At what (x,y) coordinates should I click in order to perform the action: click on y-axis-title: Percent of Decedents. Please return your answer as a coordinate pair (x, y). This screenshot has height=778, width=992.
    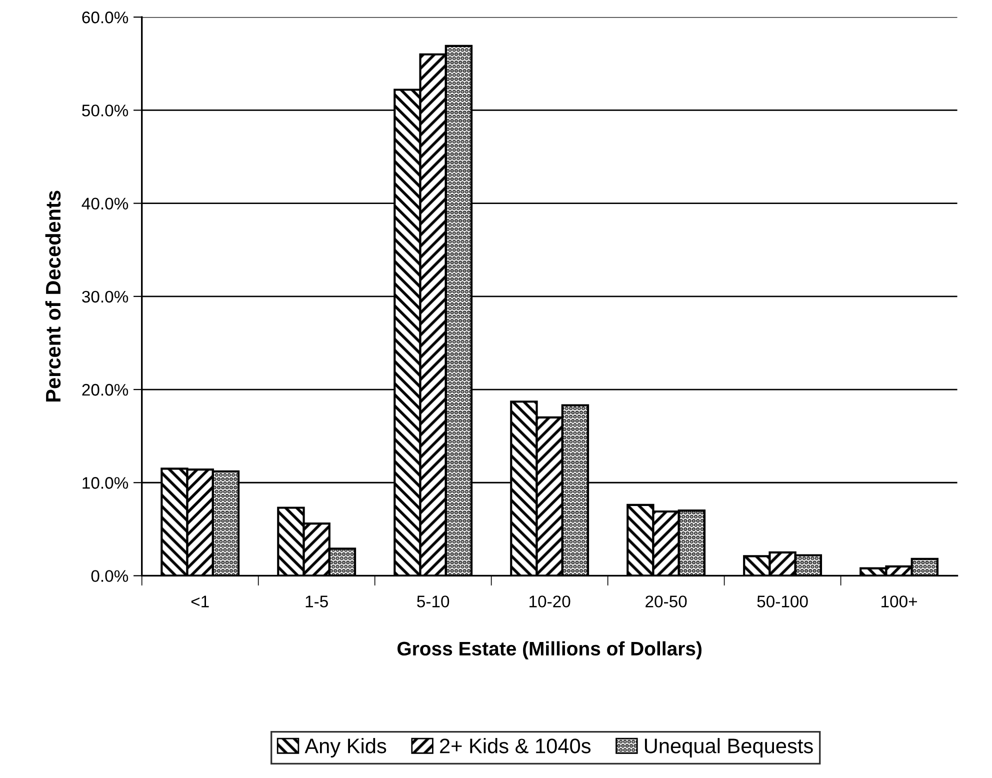
    Looking at the image, I should click on (53, 296).